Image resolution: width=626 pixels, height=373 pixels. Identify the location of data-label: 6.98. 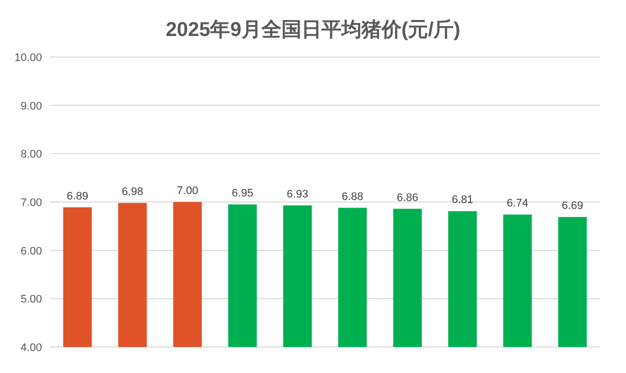
(133, 192).